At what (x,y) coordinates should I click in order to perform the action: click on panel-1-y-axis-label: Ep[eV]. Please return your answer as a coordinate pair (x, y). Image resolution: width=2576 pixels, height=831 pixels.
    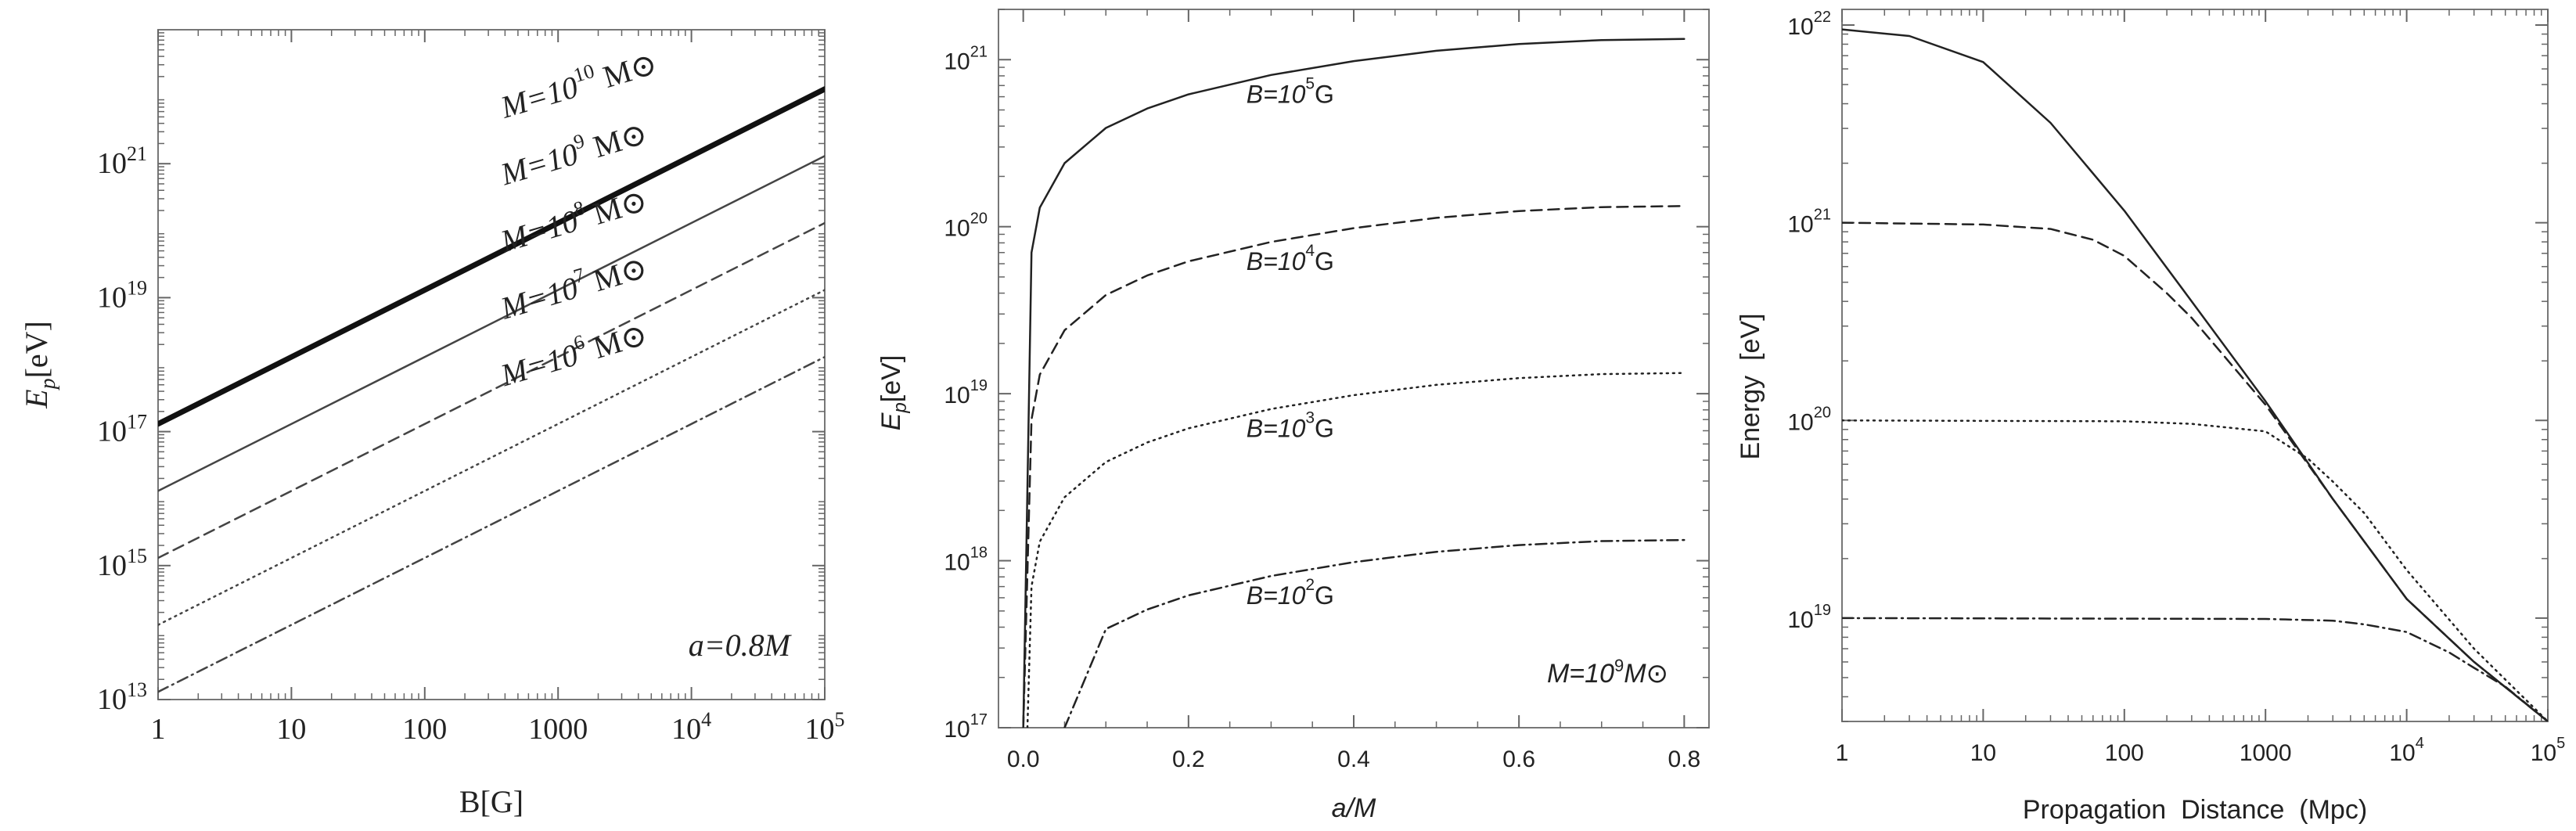
    Looking at the image, I should click on (40, 365).